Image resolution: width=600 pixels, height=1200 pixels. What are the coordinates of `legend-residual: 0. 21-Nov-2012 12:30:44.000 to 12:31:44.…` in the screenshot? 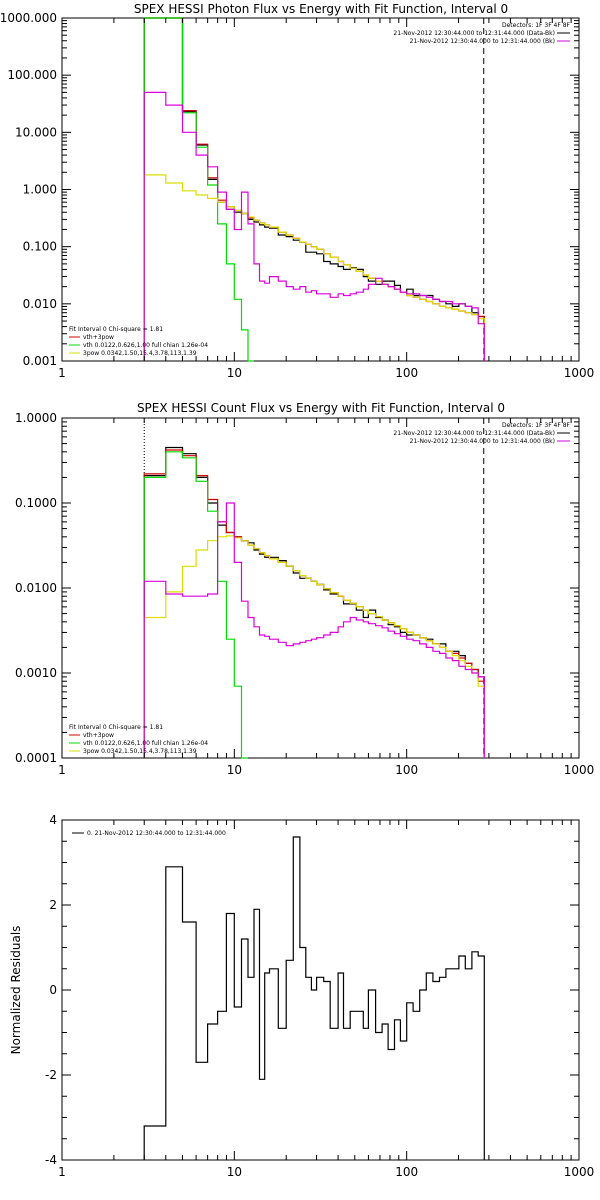 It's located at (156, 833).